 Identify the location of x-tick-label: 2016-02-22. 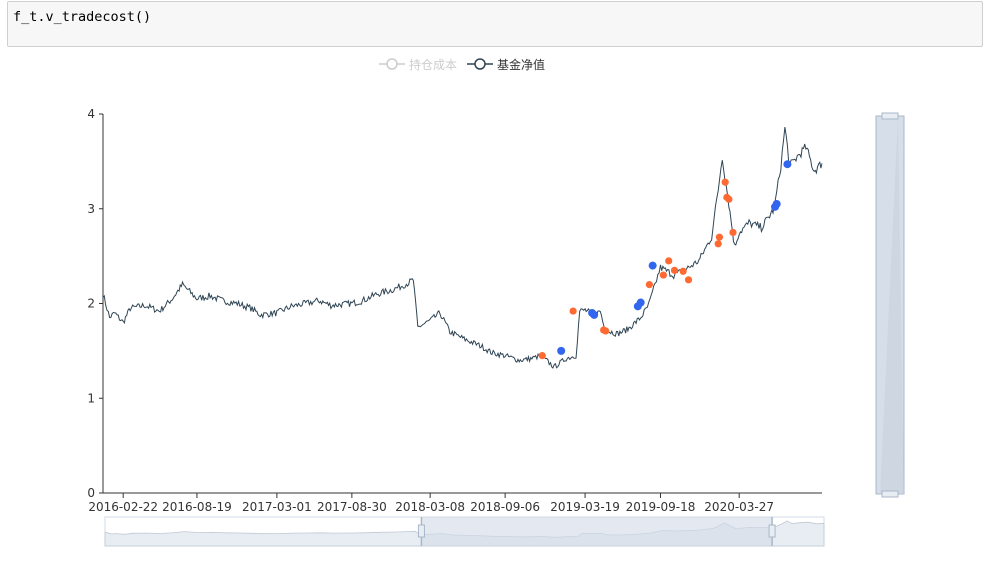
(123, 507).